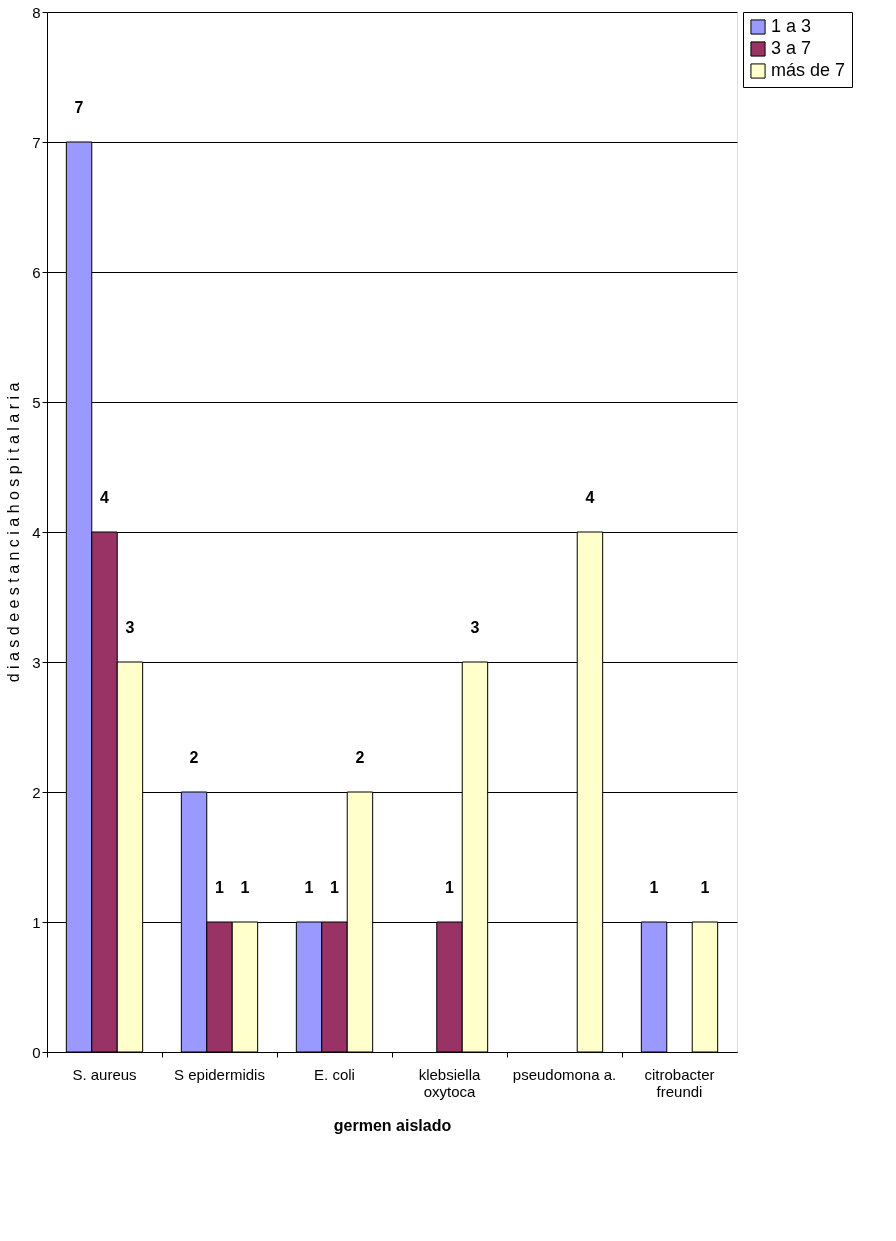 Image resolution: width=896 pixels, height=1241 pixels. Describe the element at coordinates (104, 1074) in the screenshot. I see `x-tick-label: S. aureus` at that location.